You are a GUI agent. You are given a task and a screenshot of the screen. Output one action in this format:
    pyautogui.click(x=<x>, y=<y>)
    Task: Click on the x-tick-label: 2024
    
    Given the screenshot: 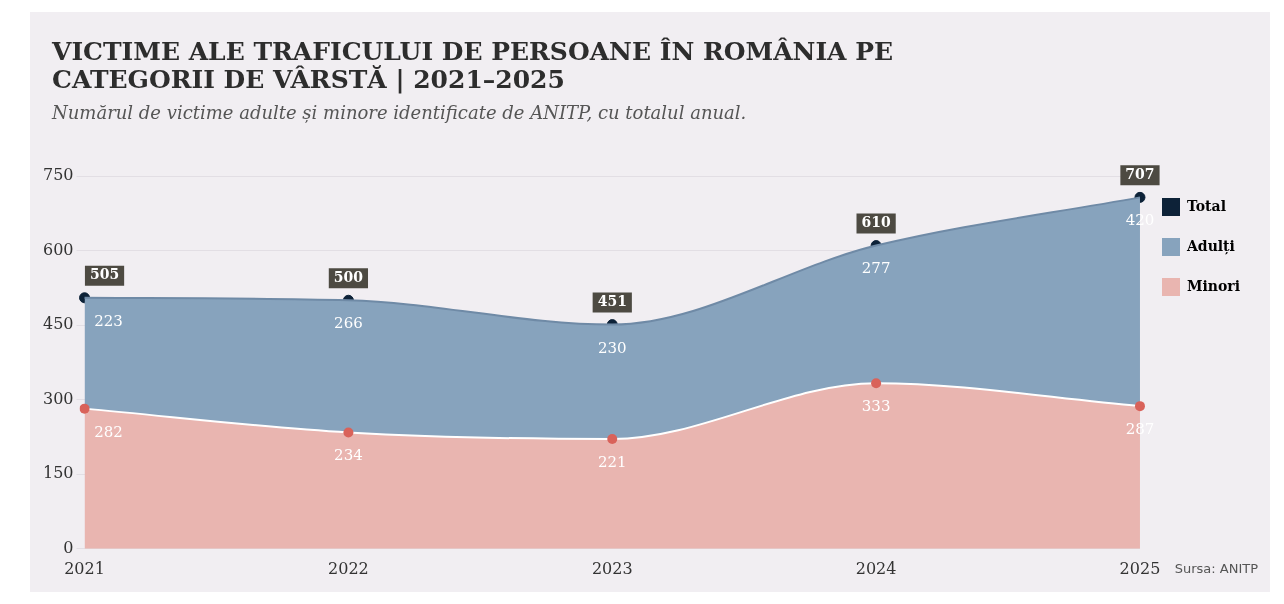 What is the action you would take?
    pyautogui.click(x=876, y=568)
    